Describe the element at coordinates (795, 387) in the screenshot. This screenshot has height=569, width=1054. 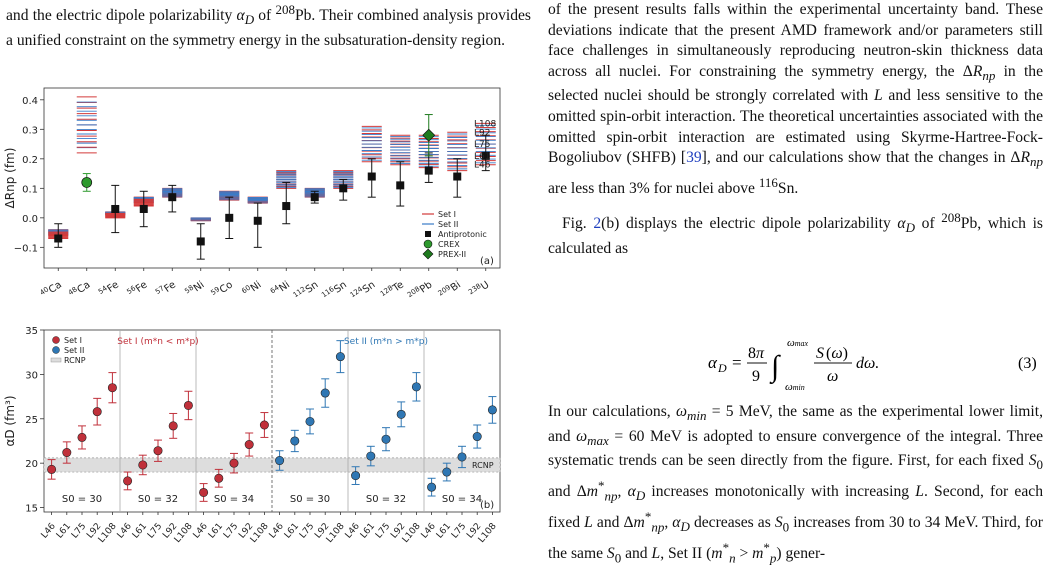
I see `svg-text: ωmin` at that location.